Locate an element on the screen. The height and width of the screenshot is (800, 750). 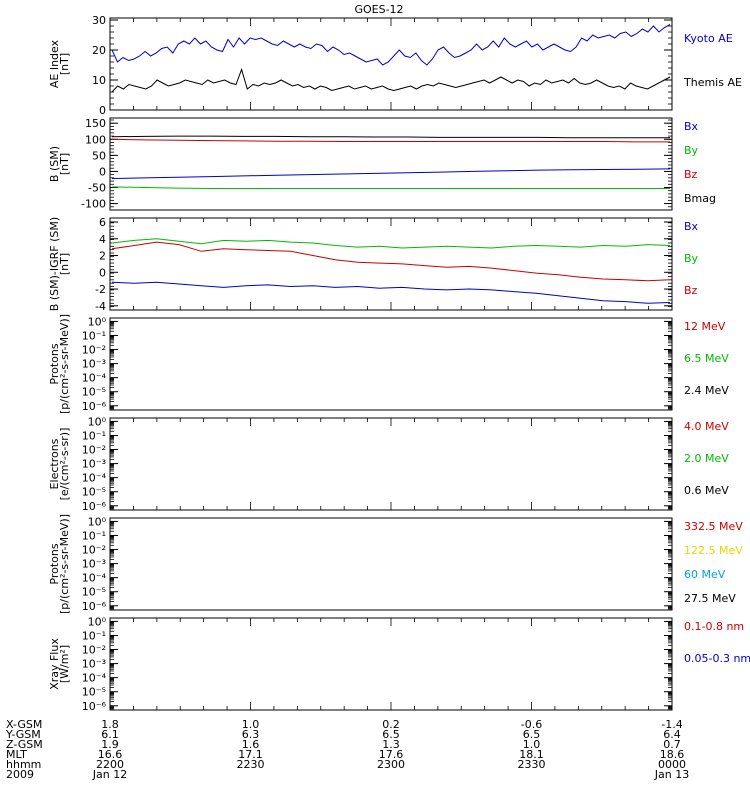
x-row-label: X-GSM is located at coordinates (24, 724).